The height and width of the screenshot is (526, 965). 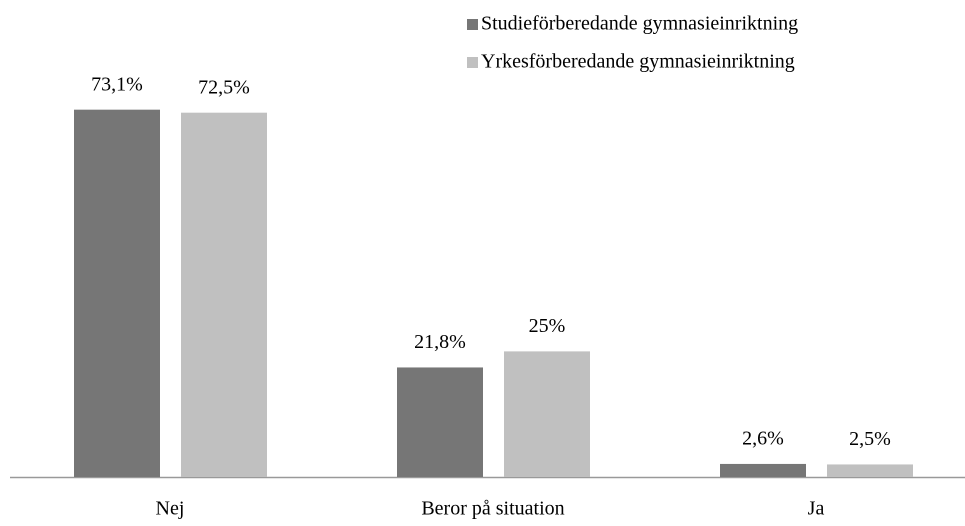 What do you see at coordinates (117, 84) in the screenshot?
I see `data-label: 73,1%` at bounding box center [117, 84].